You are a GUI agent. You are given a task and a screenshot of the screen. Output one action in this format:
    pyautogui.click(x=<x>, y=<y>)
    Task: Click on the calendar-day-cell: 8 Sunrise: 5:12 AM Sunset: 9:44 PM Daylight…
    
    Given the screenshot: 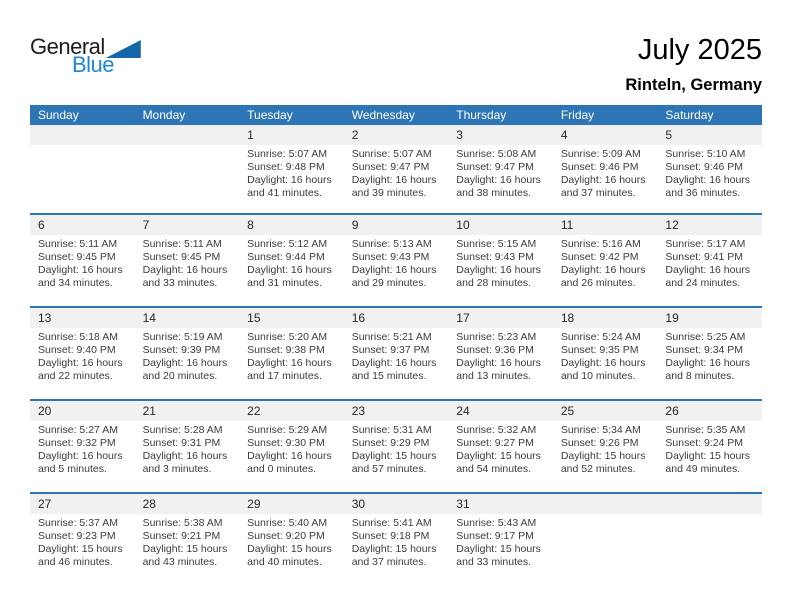 What is the action you would take?
    pyautogui.click(x=291, y=260)
    